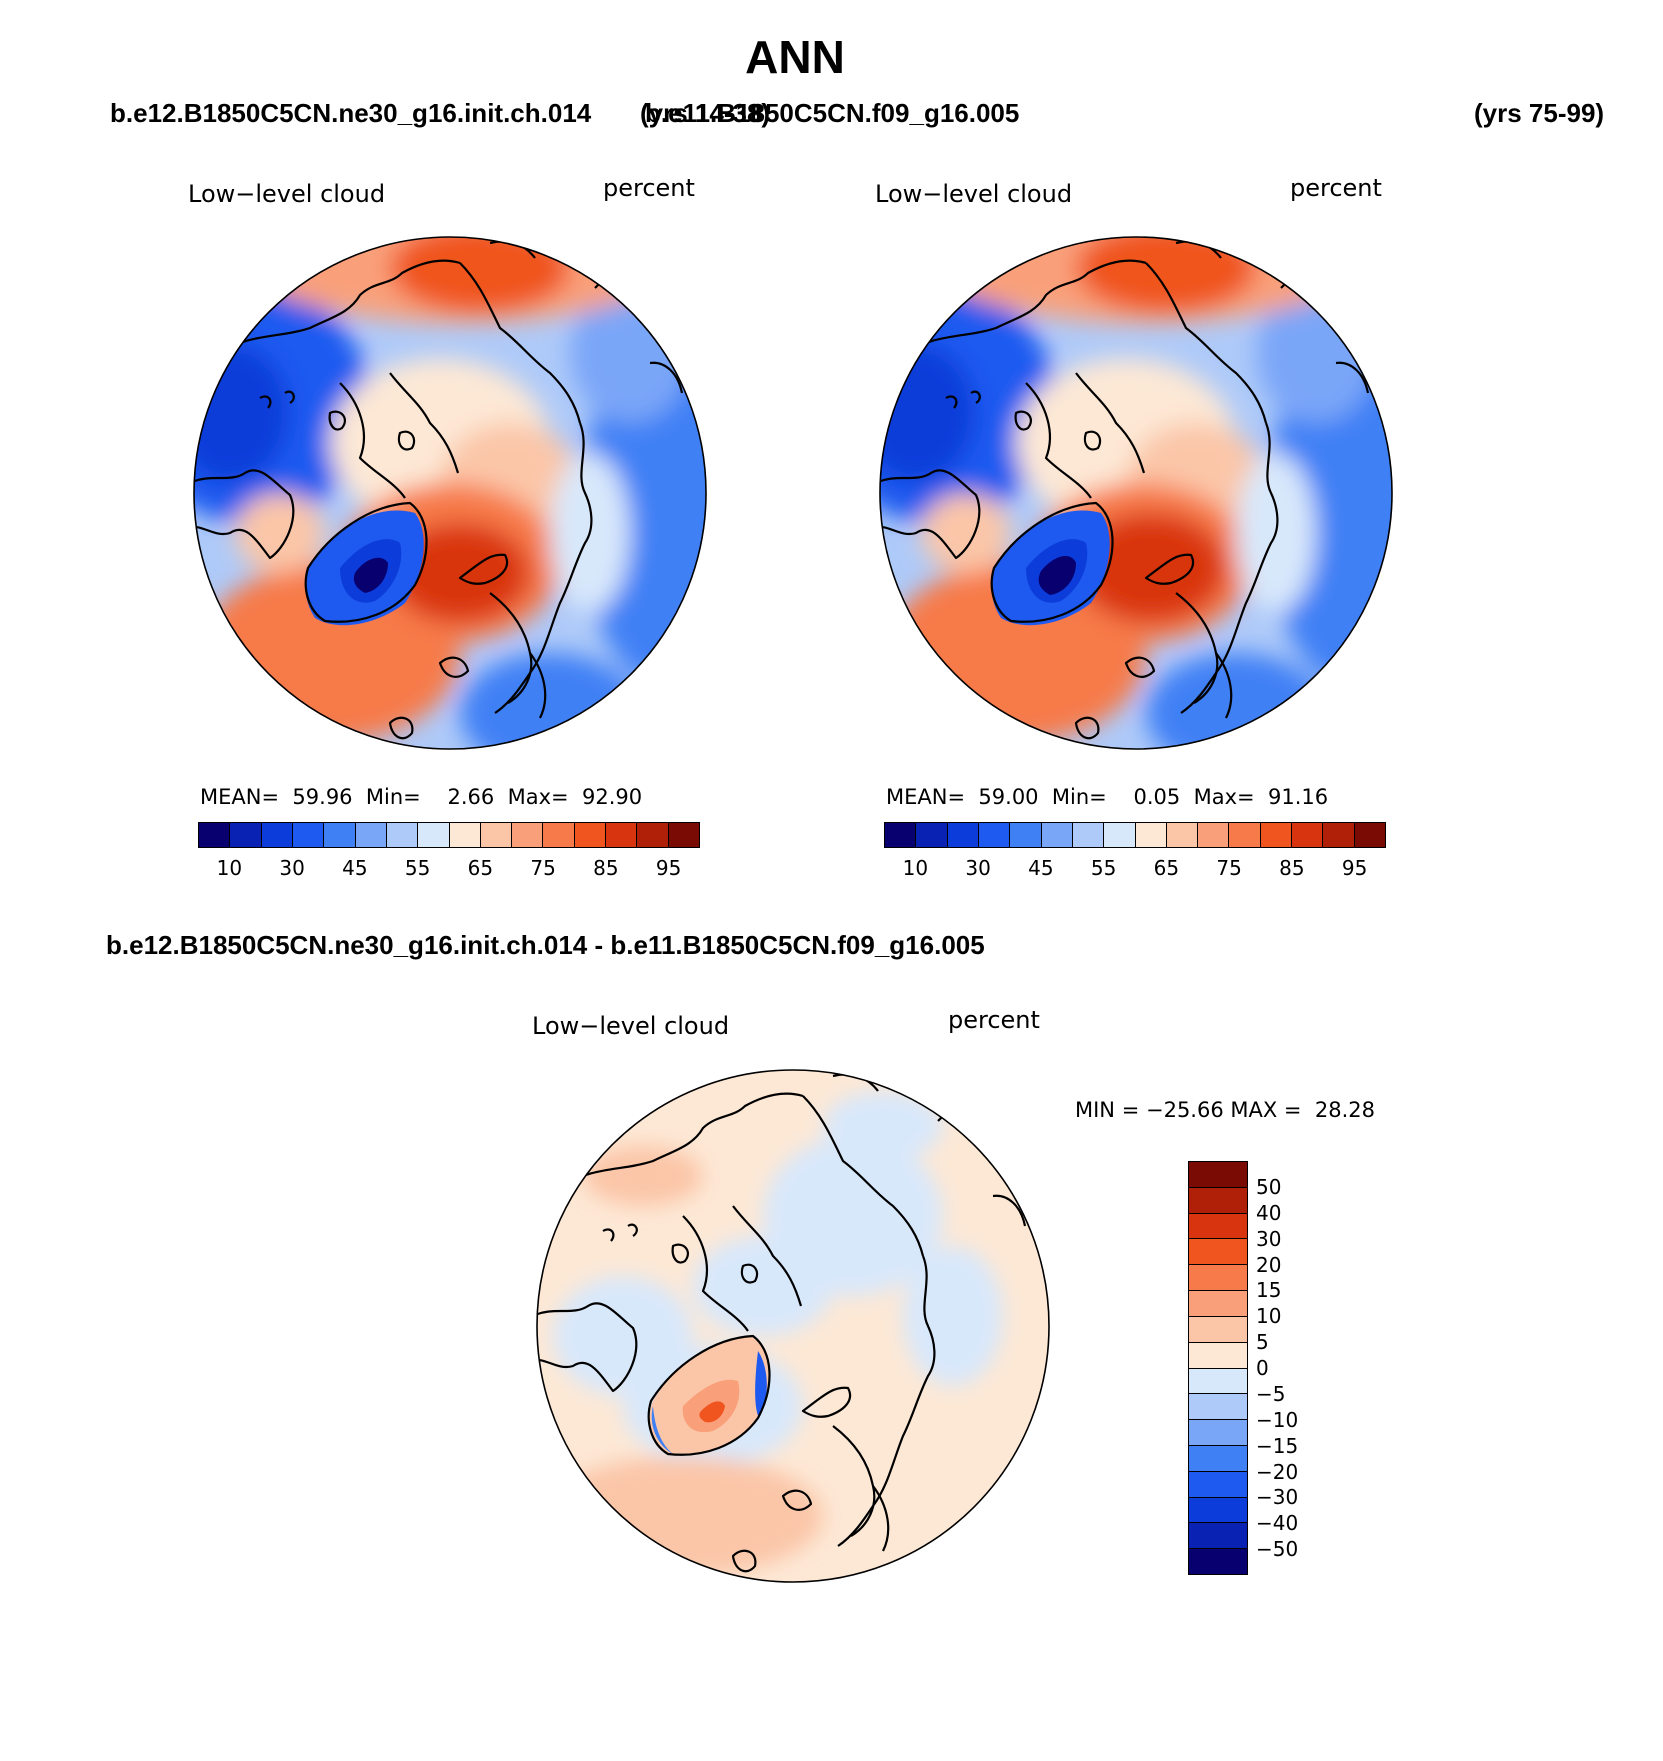 Image resolution: width=1663 pixels, height=1761 pixels. What do you see at coordinates (450, 493) in the screenshot?
I see `panel1-polar-map` at bounding box center [450, 493].